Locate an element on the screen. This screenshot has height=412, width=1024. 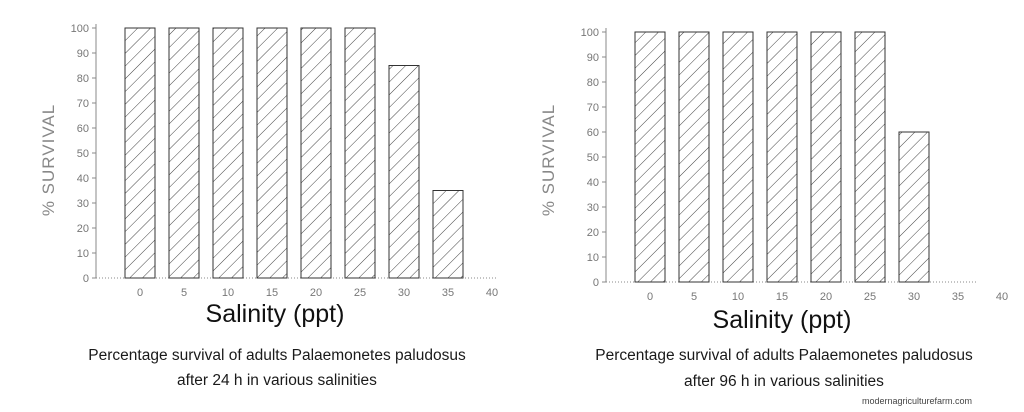
watermark: modernagriculturefarm.com is located at coordinates (916, 401).